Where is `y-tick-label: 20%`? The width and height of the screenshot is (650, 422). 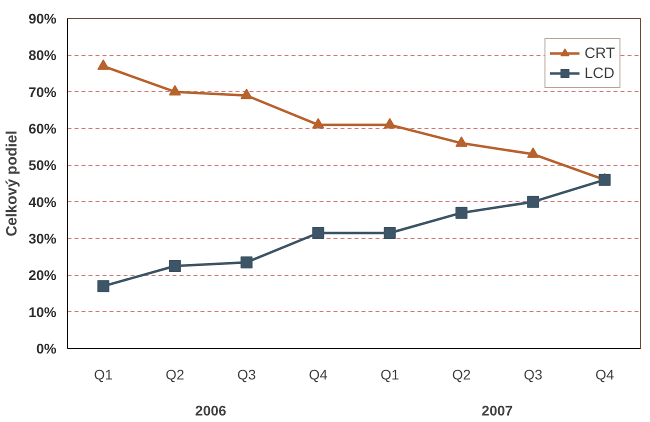 y-tick-label: 20% is located at coordinates (43, 275).